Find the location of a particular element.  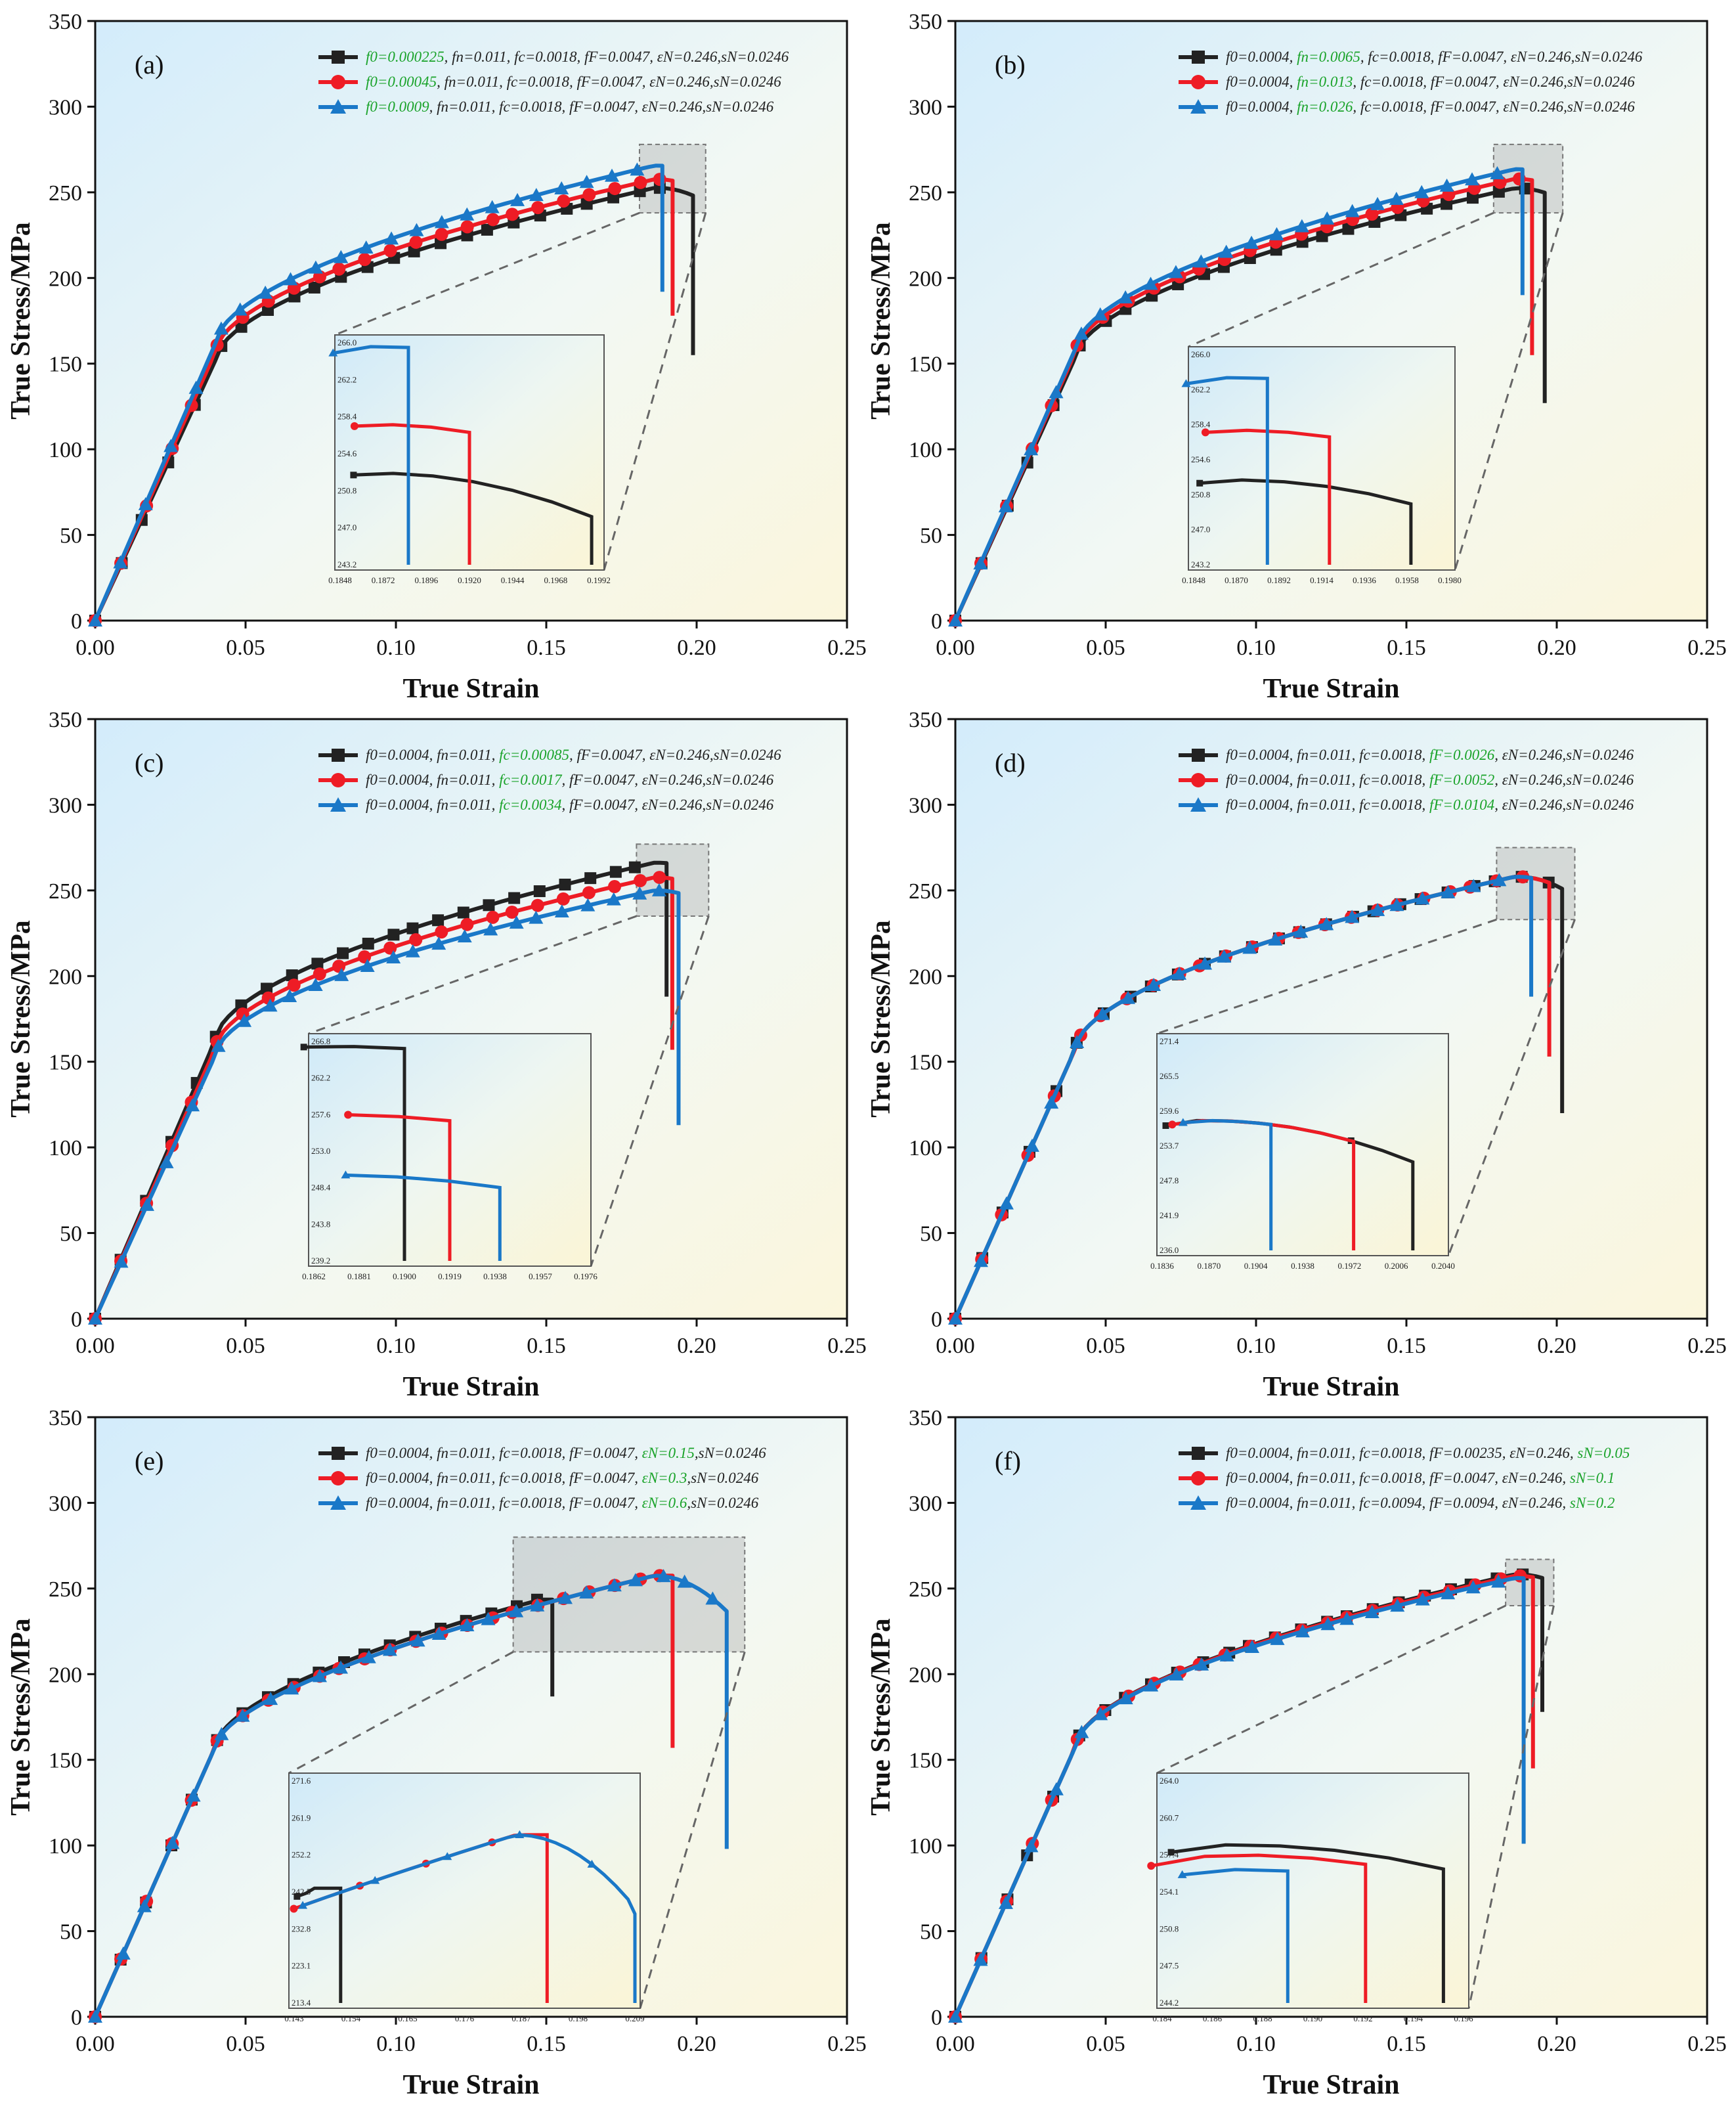

legend-highlight: εN=0.6 is located at coordinates (664, 1503).